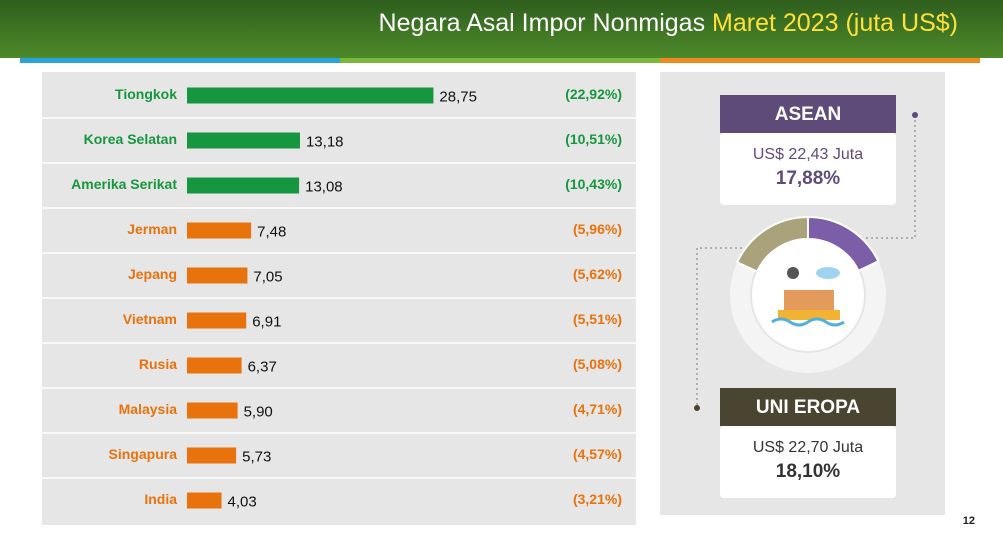 This screenshot has height=536, width=1003. I want to click on share-label: (10,43%), so click(593, 184).